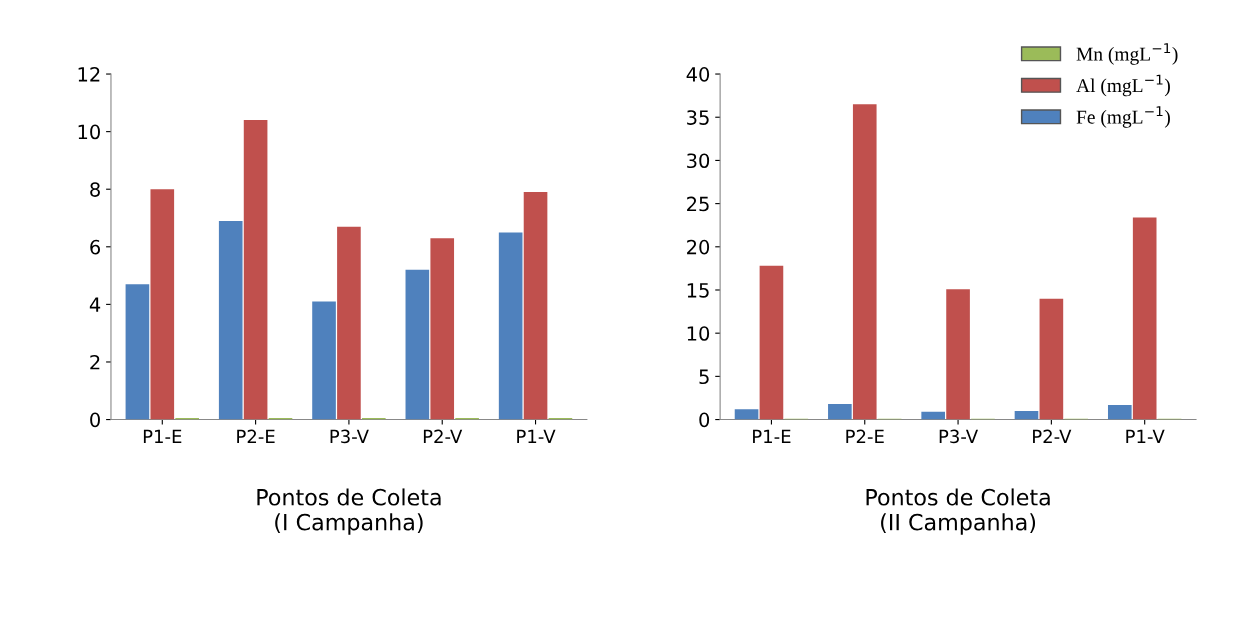 The width and height of the screenshot is (1233, 617). What do you see at coordinates (698, 117) in the screenshot?
I see `y-tick-label: 35` at bounding box center [698, 117].